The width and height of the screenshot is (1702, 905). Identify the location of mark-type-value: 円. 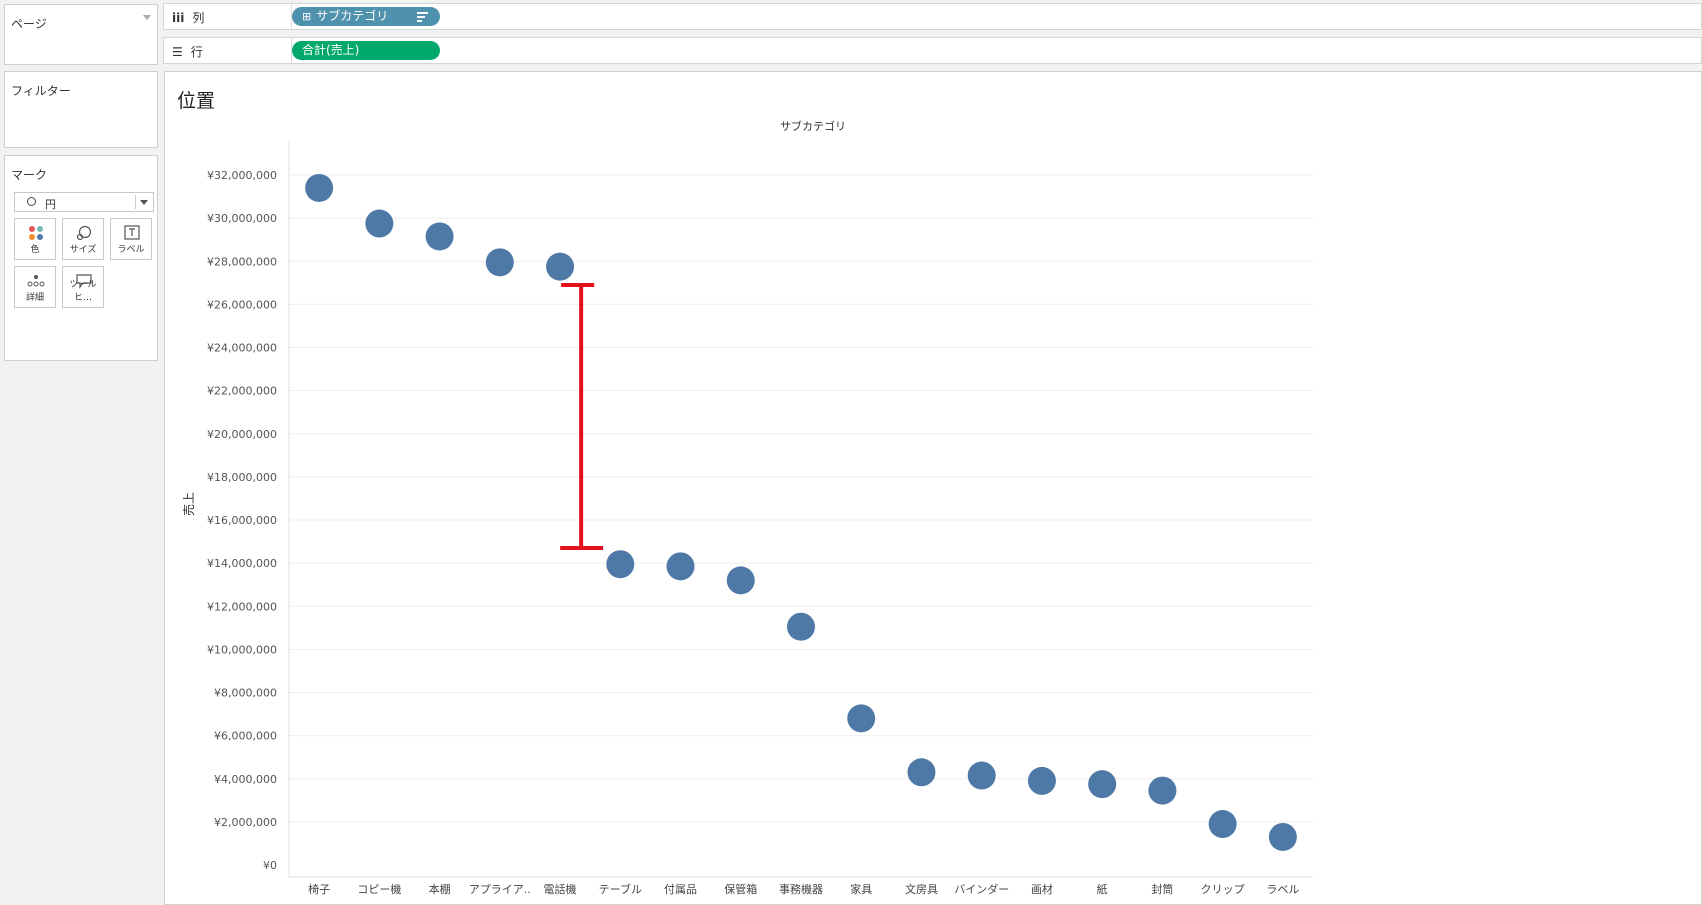
(50, 204).